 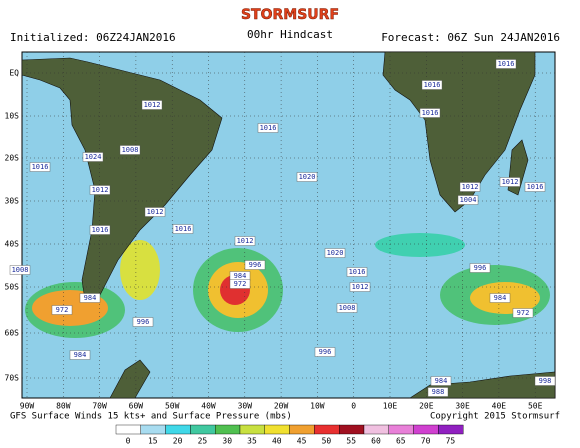 What do you see at coordinates (203, 441) in the screenshot?
I see `scale-label: 25` at bounding box center [203, 441].